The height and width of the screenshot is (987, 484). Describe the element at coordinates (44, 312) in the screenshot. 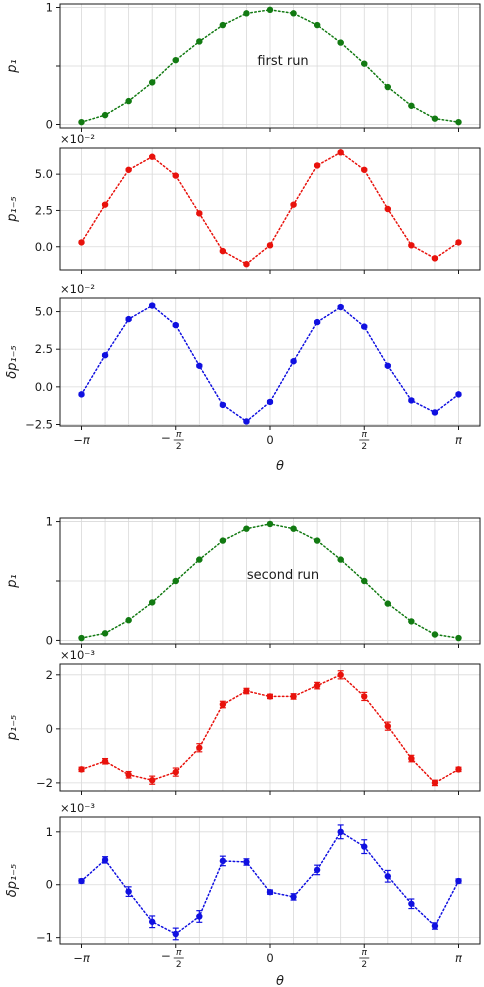

I see `y-tick-label: 5.0` at that location.